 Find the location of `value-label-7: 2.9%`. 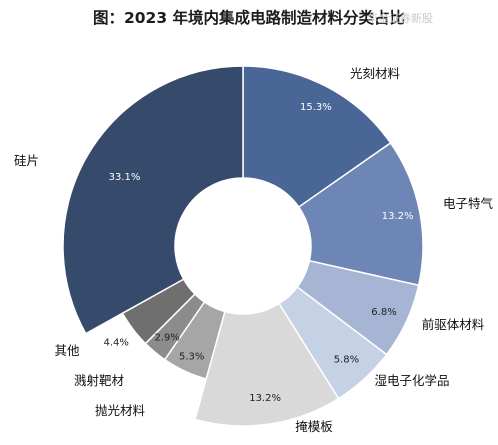

value-label-7: 2.9% is located at coordinates (166, 338).